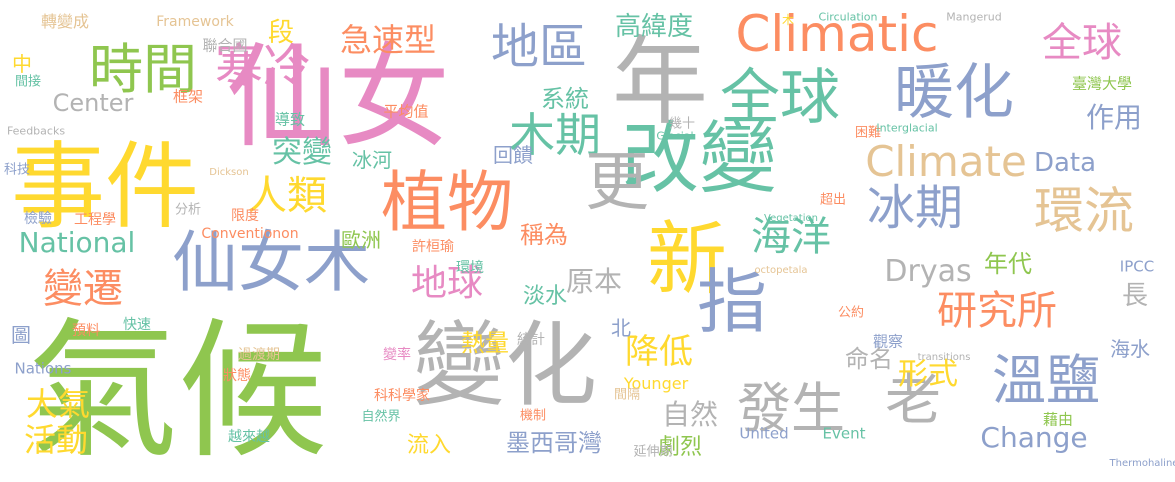 The image size is (1175, 482). Describe the element at coordinates (95, 220) in the screenshot. I see `cloud-word: 工程學` at that location.